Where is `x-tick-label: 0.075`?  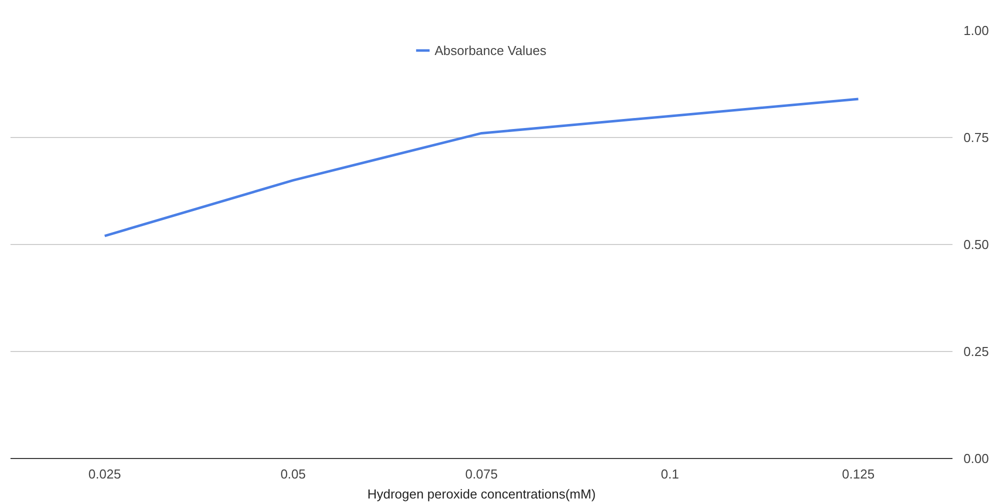 x-tick-label: 0.075 is located at coordinates (481, 474).